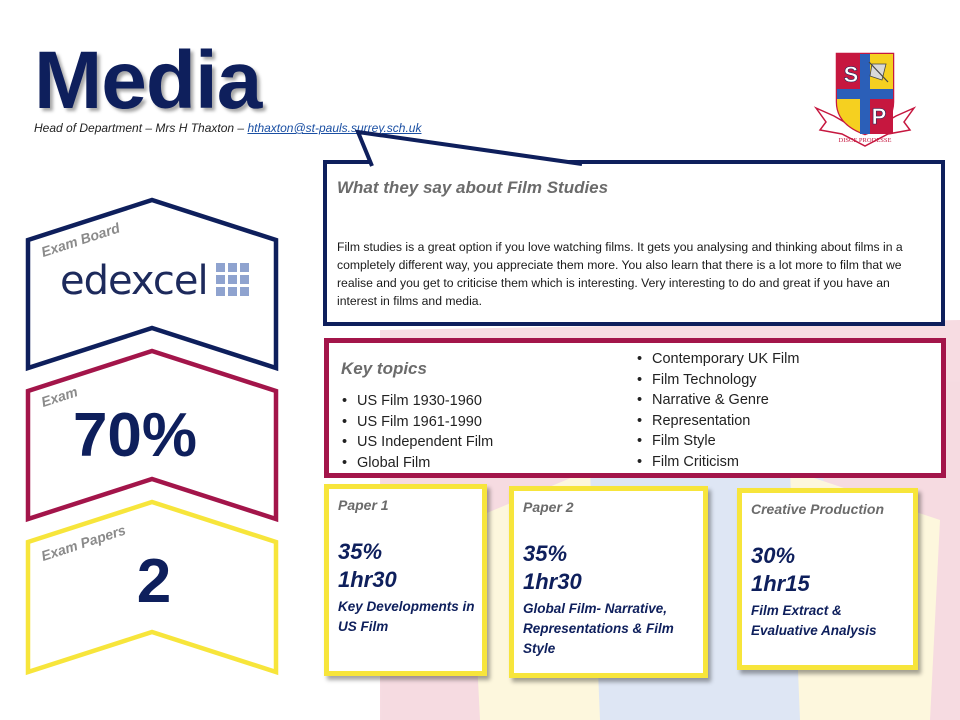  I want to click on list-item: US Independent Film, so click(417, 442).